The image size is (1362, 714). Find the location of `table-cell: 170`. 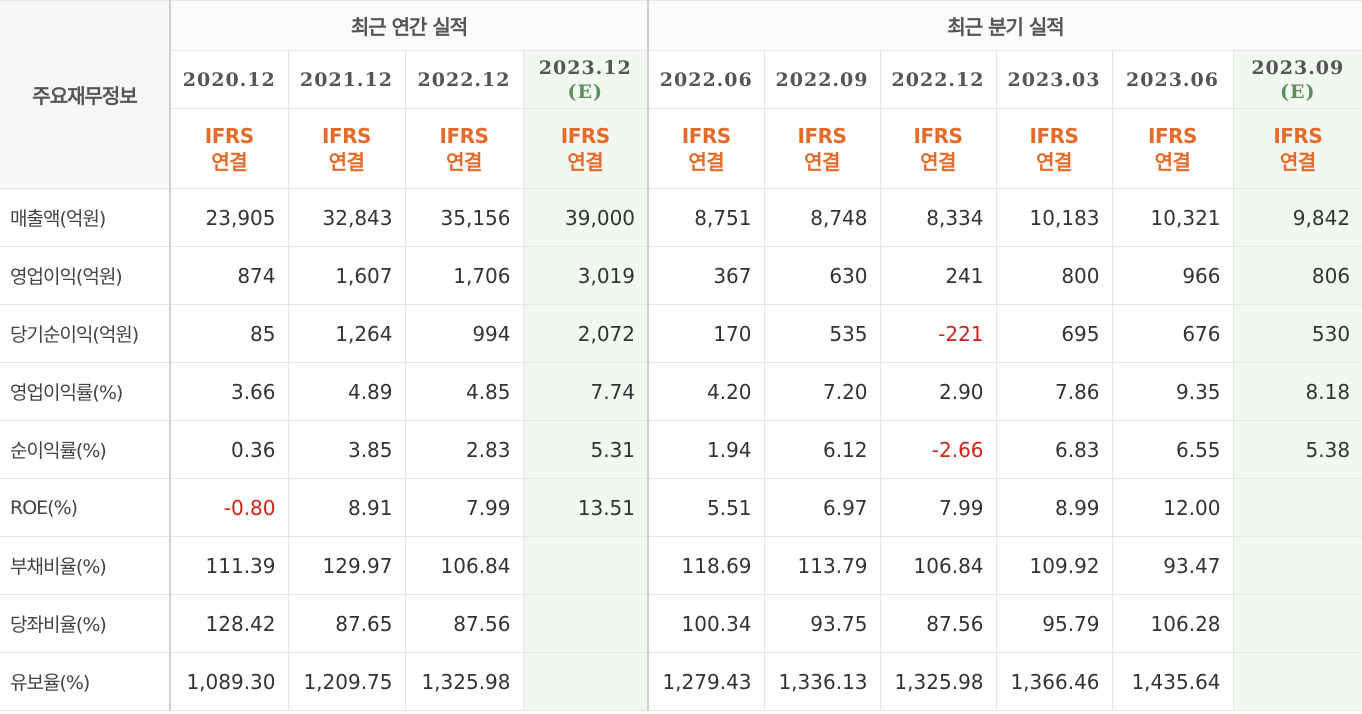

table-cell: 170 is located at coordinates (706, 333).